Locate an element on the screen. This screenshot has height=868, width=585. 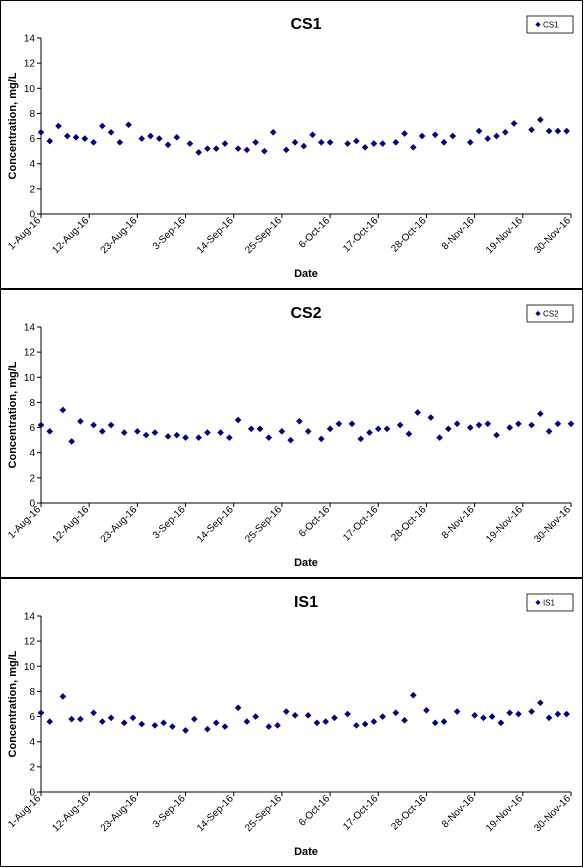
chart-1-x-tick-label: 25-Sep-16 is located at coordinates (263, 235).